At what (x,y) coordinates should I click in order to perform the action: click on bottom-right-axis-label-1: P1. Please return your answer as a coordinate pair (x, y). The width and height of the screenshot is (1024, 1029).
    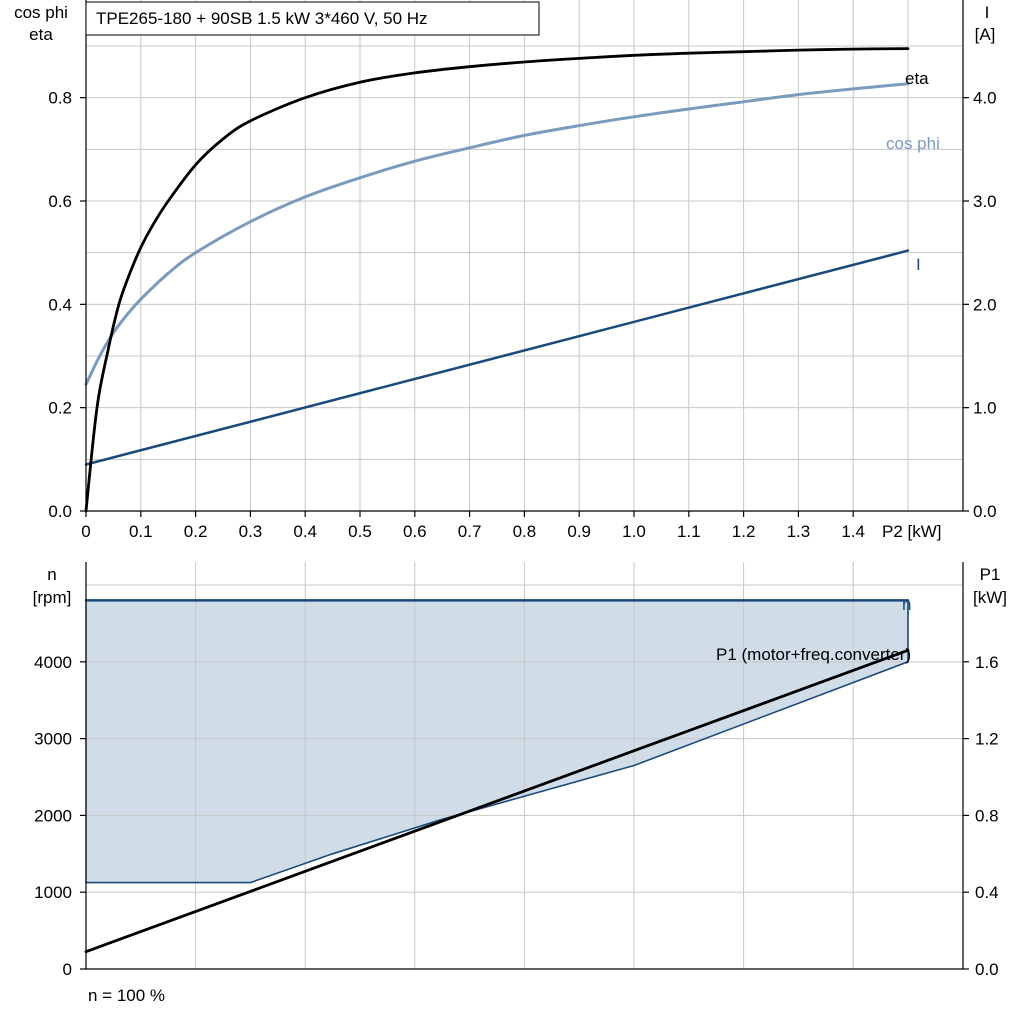
    Looking at the image, I should click on (990, 574).